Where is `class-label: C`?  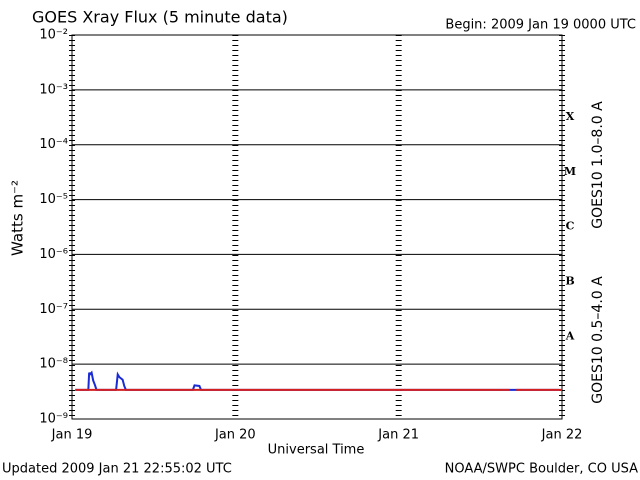 class-label: C is located at coordinates (570, 226).